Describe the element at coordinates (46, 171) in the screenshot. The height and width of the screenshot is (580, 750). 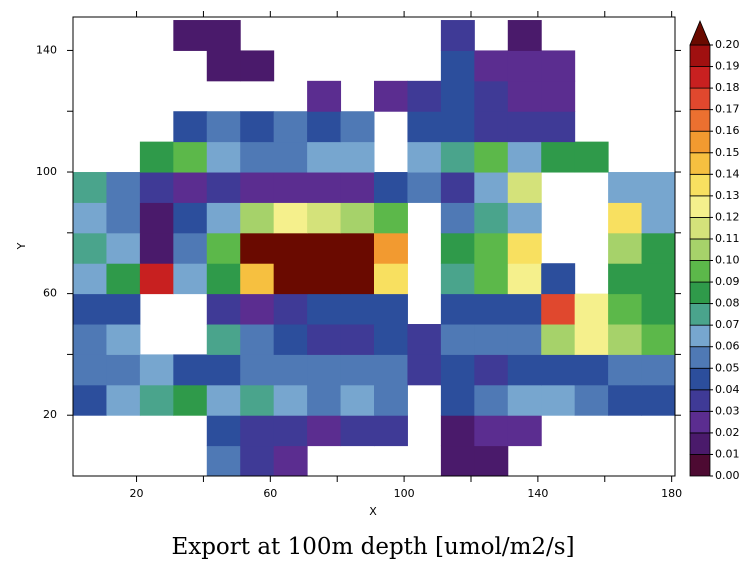
I see `y-tick-label: 100` at that location.